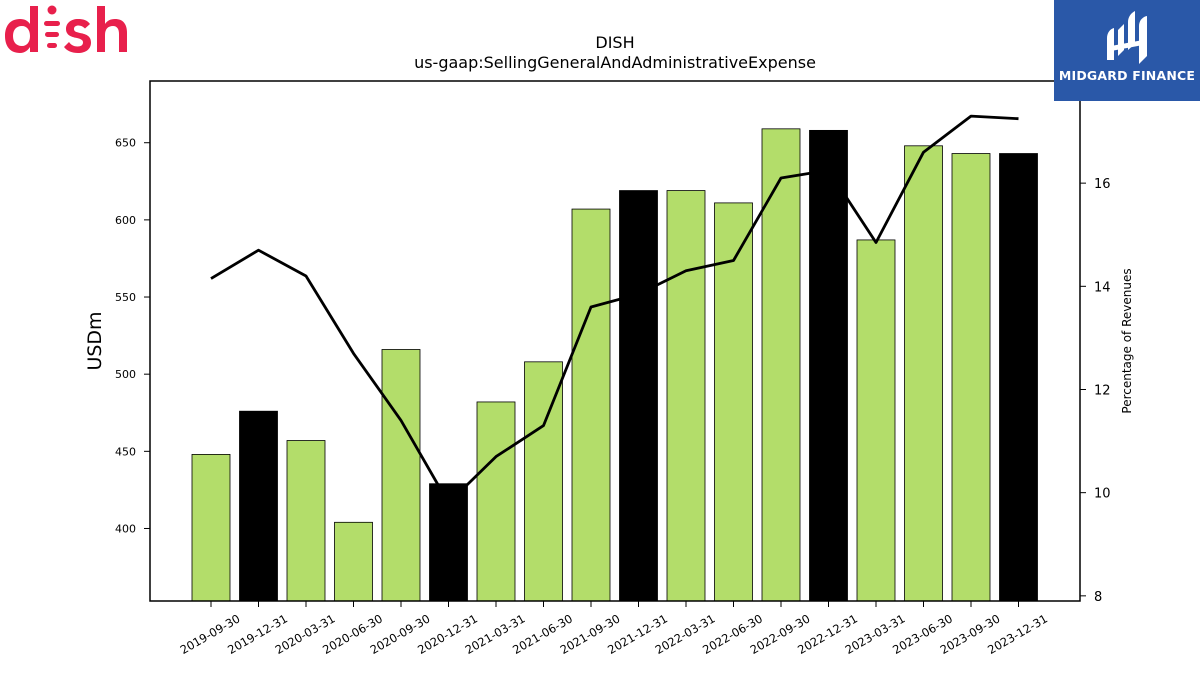  What do you see at coordinates (1127, 50) in the screenshot?
I see `midgard-finance-logo: MIDGARD FINANCE` at bounding box center [1127, 50].